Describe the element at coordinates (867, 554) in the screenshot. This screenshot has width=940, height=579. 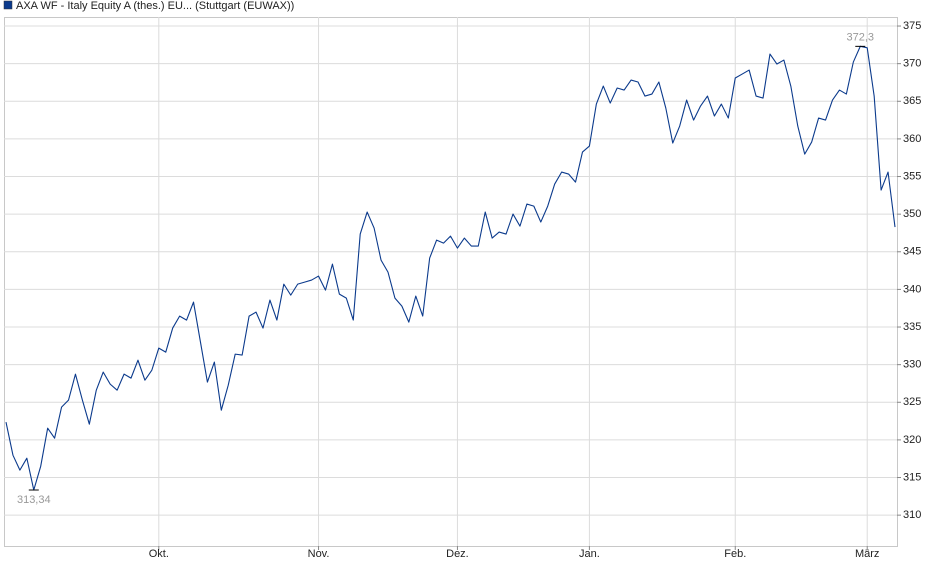
I see `x-tick-label: März` at that location.